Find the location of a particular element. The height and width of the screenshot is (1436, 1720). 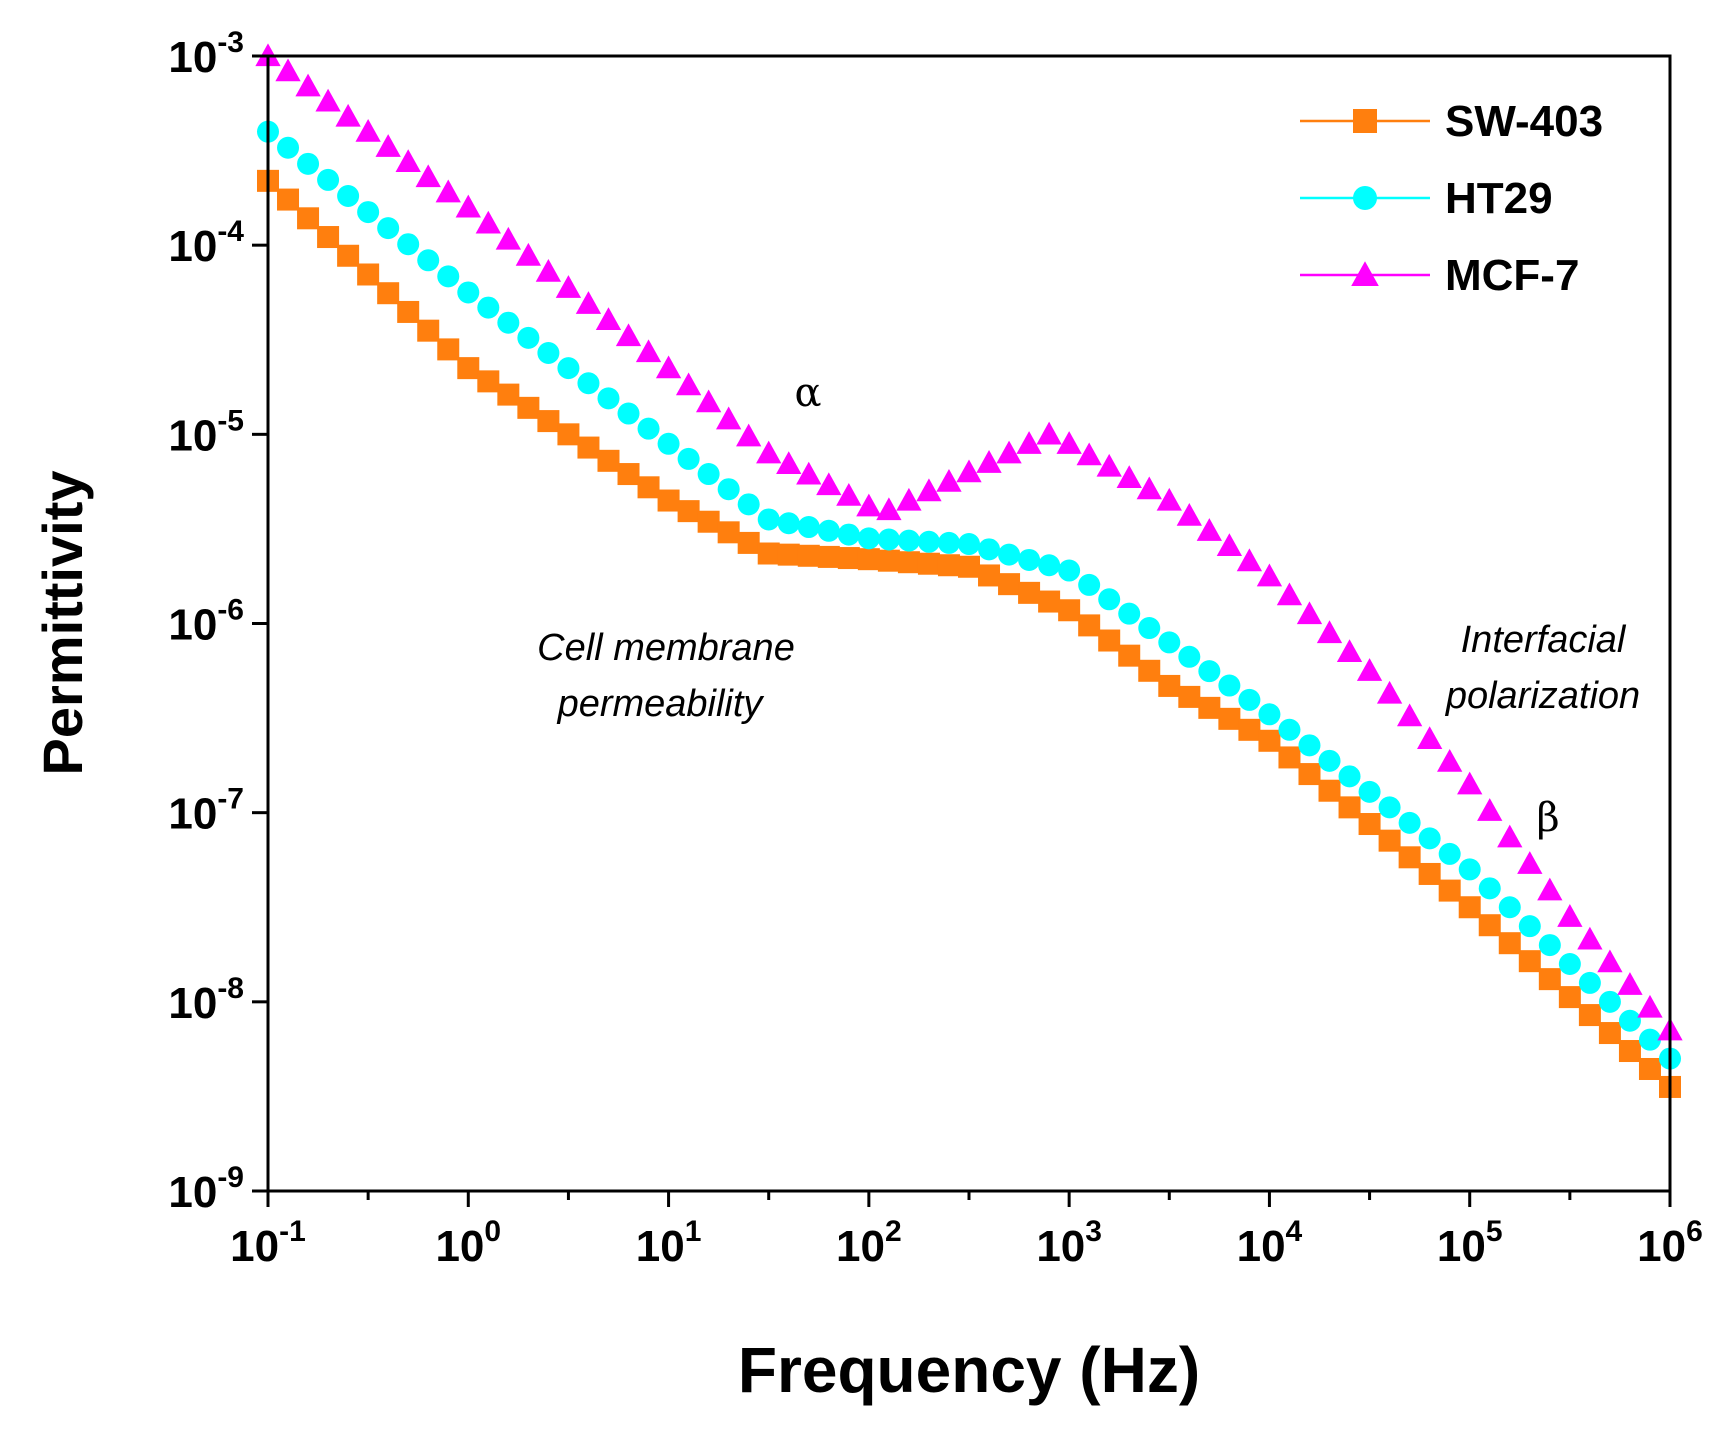

x-tick-label: 10⁶ is located at coordinates (1670, 1243).